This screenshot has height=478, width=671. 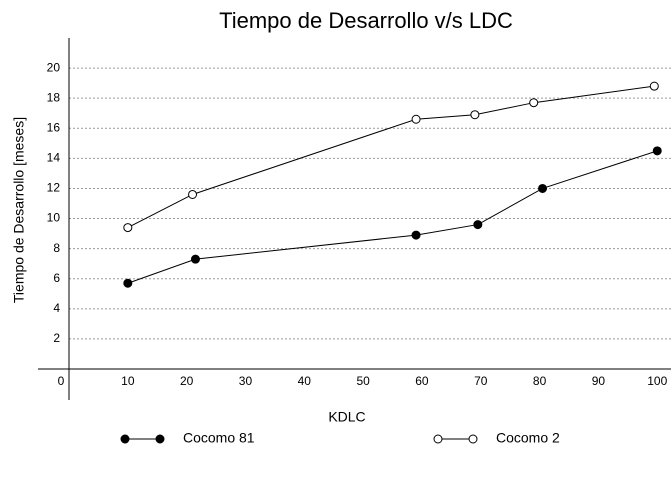 What do you see at coordinates (528, 438) in the screenshot?
I see `legend-label: Cocomo 2` at bounding box center [528, 438].